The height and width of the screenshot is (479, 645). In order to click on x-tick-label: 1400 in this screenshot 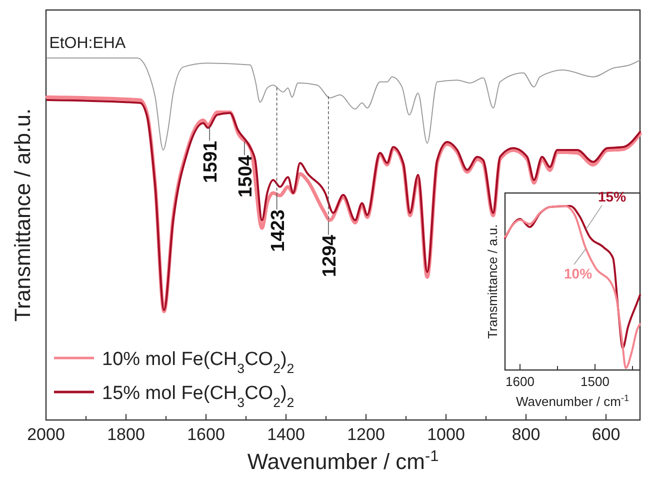, I will do `click(286, 434)`.